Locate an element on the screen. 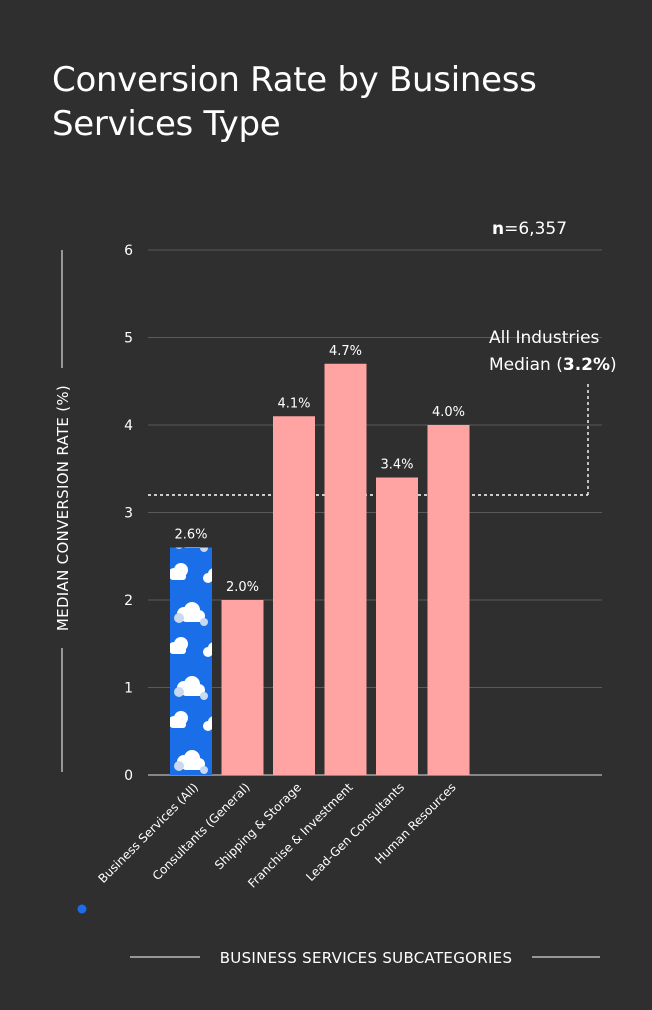  y-tick-label: 1 is located at coordinates (128, 689).